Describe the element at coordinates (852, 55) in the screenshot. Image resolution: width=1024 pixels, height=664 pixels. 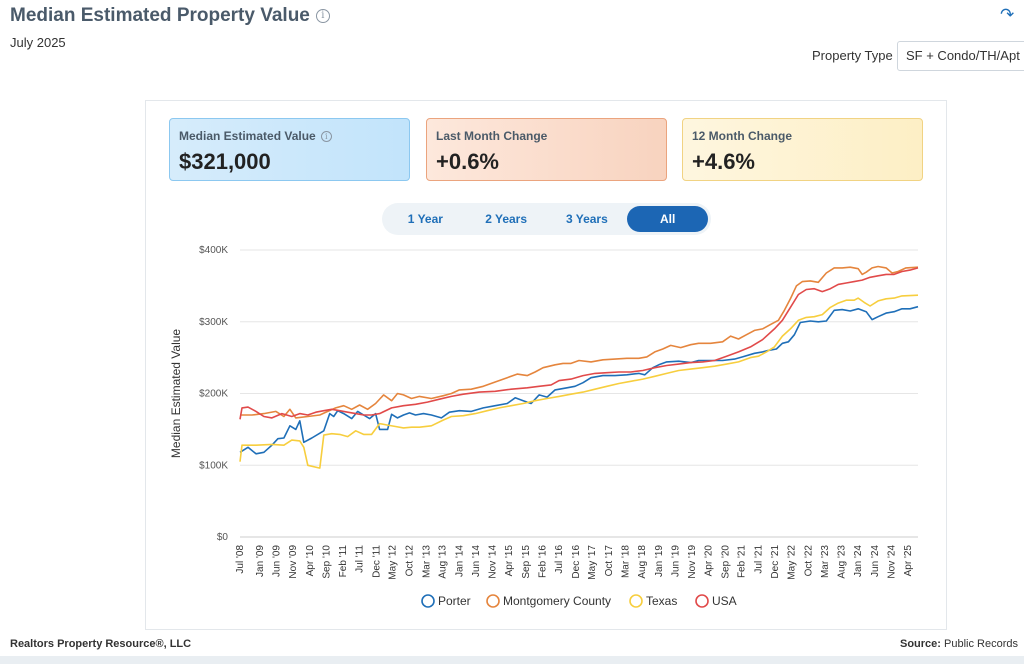
I see `property-type-label: Property Type` at that location.